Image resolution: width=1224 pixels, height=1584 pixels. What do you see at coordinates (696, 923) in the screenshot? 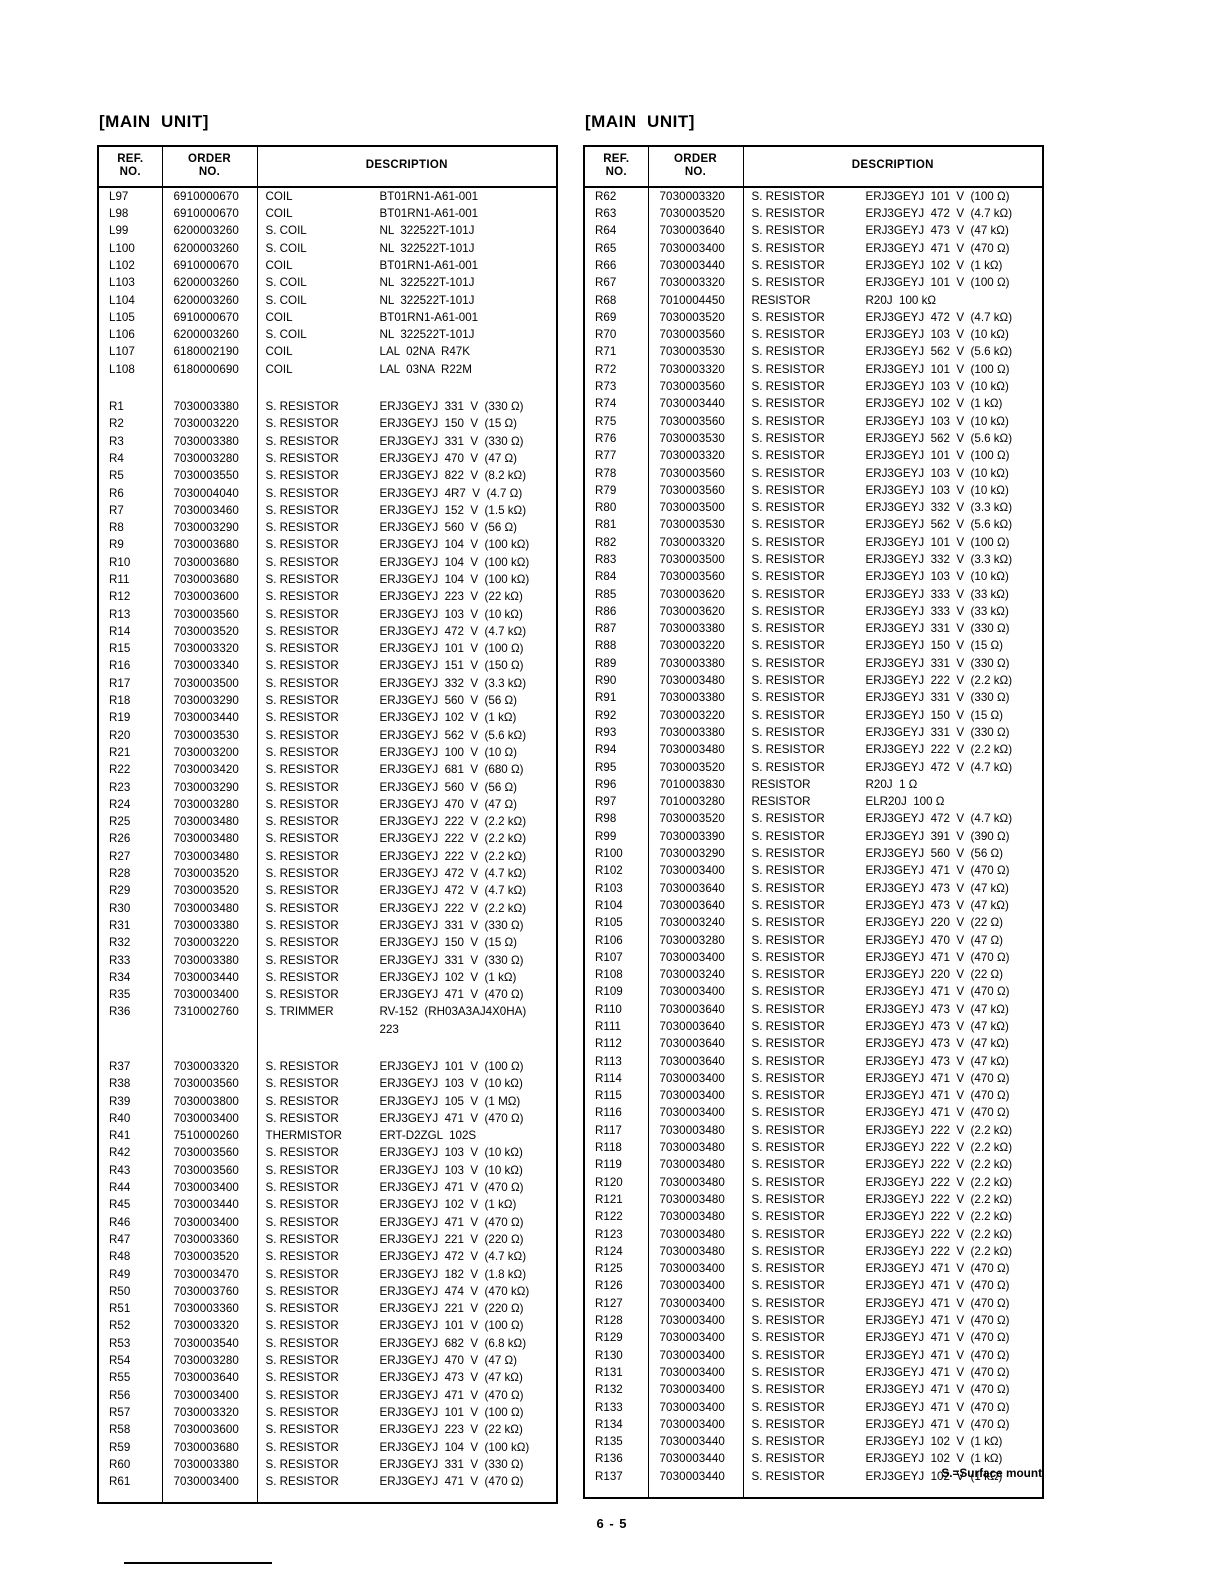
I see `cell-order-no: 7030003240` at bounding box center [696, 923].